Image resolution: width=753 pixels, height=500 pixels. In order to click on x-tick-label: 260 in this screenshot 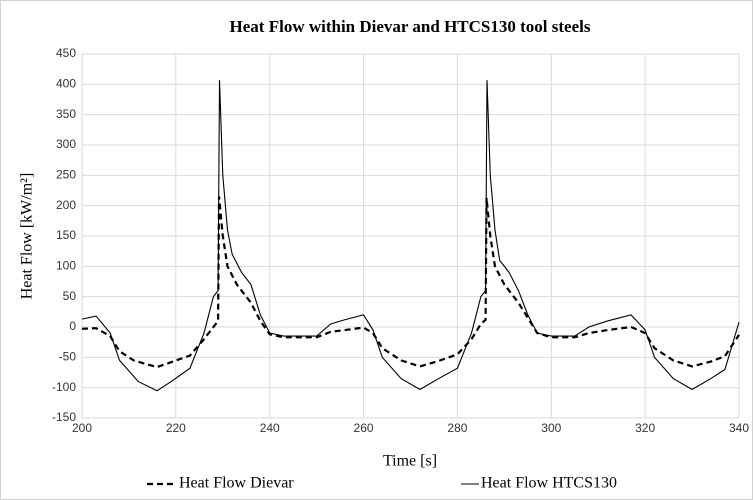, I will do `click(364, 428)`.